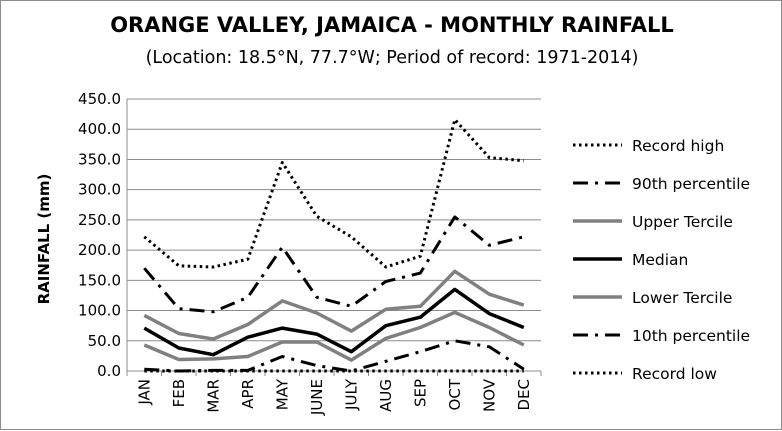  What do you see at coordinates (99, 159) in the screenshot?
I see `y-tick-label: 350.0` at bounding box center [99, 159].